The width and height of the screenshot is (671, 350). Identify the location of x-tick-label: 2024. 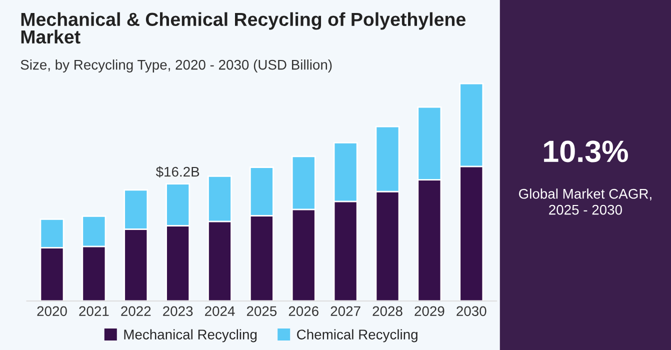
(220, 311).